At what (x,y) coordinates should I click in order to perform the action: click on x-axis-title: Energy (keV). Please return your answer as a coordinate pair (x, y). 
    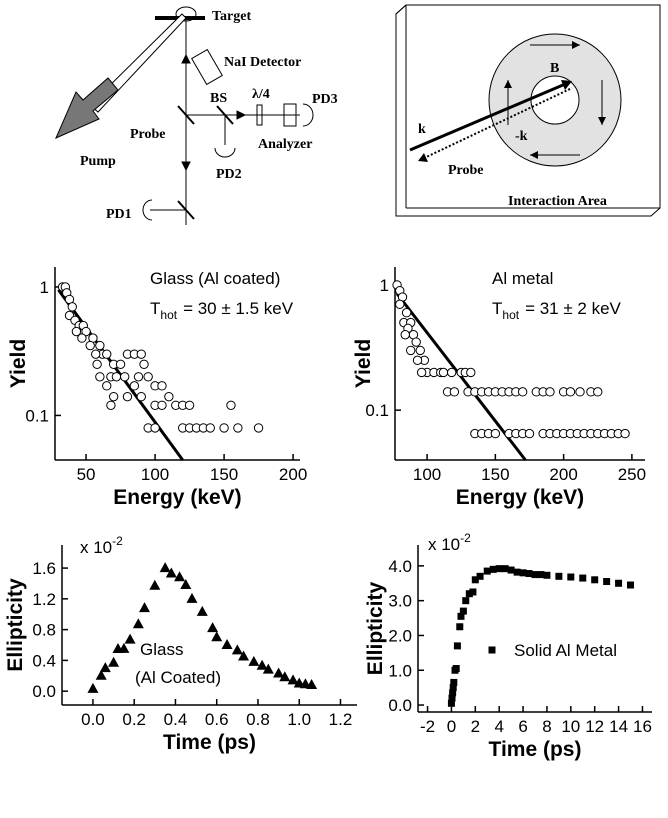
    Looking at the image, I should click on (520, 497).